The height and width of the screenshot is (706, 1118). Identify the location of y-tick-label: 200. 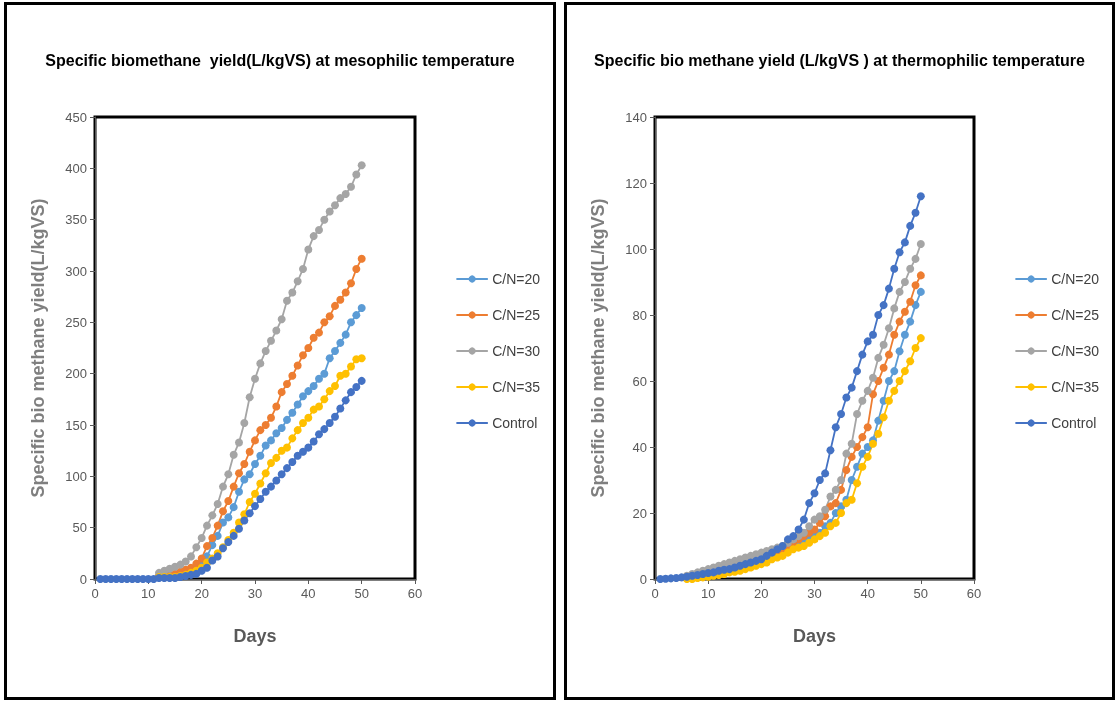
(76, 374).